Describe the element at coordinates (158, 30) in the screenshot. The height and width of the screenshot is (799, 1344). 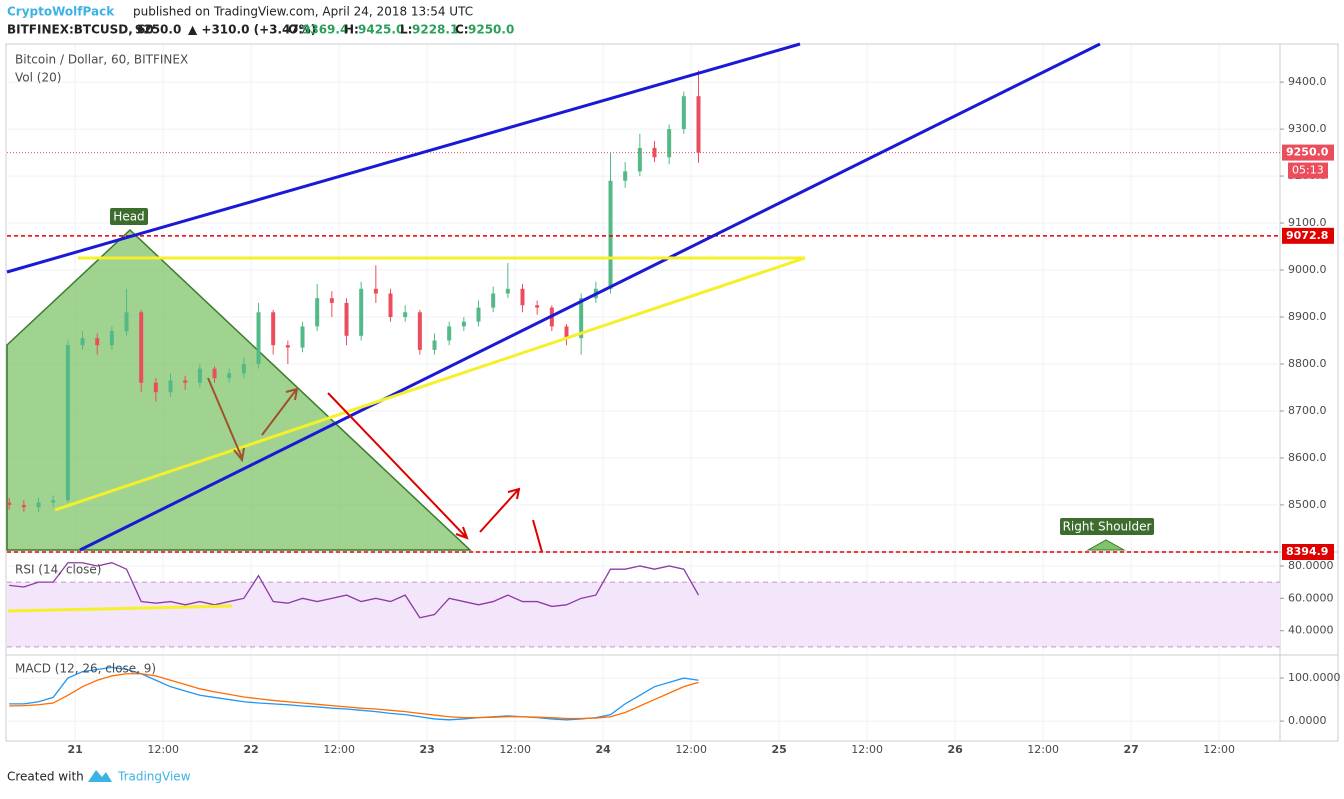
I see `last: 9250.0` at that location.